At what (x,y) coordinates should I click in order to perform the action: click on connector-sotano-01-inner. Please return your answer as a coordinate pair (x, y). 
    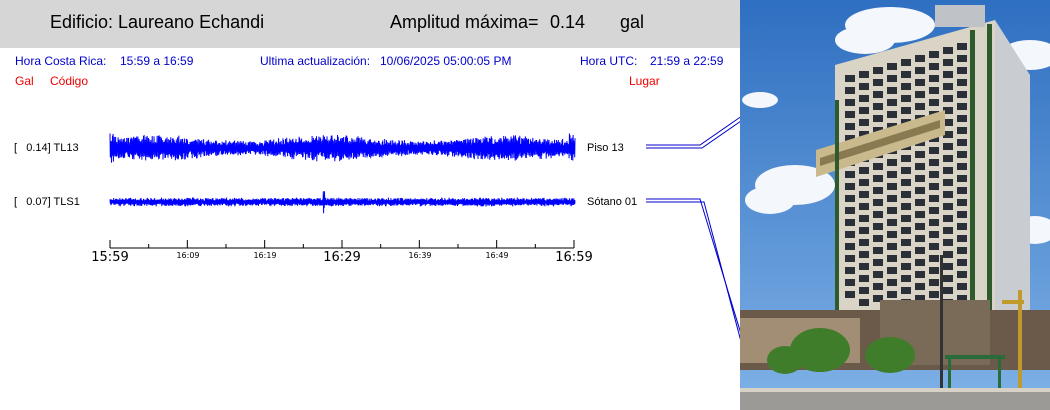
    Looking at the image, I should click on (693, 292).